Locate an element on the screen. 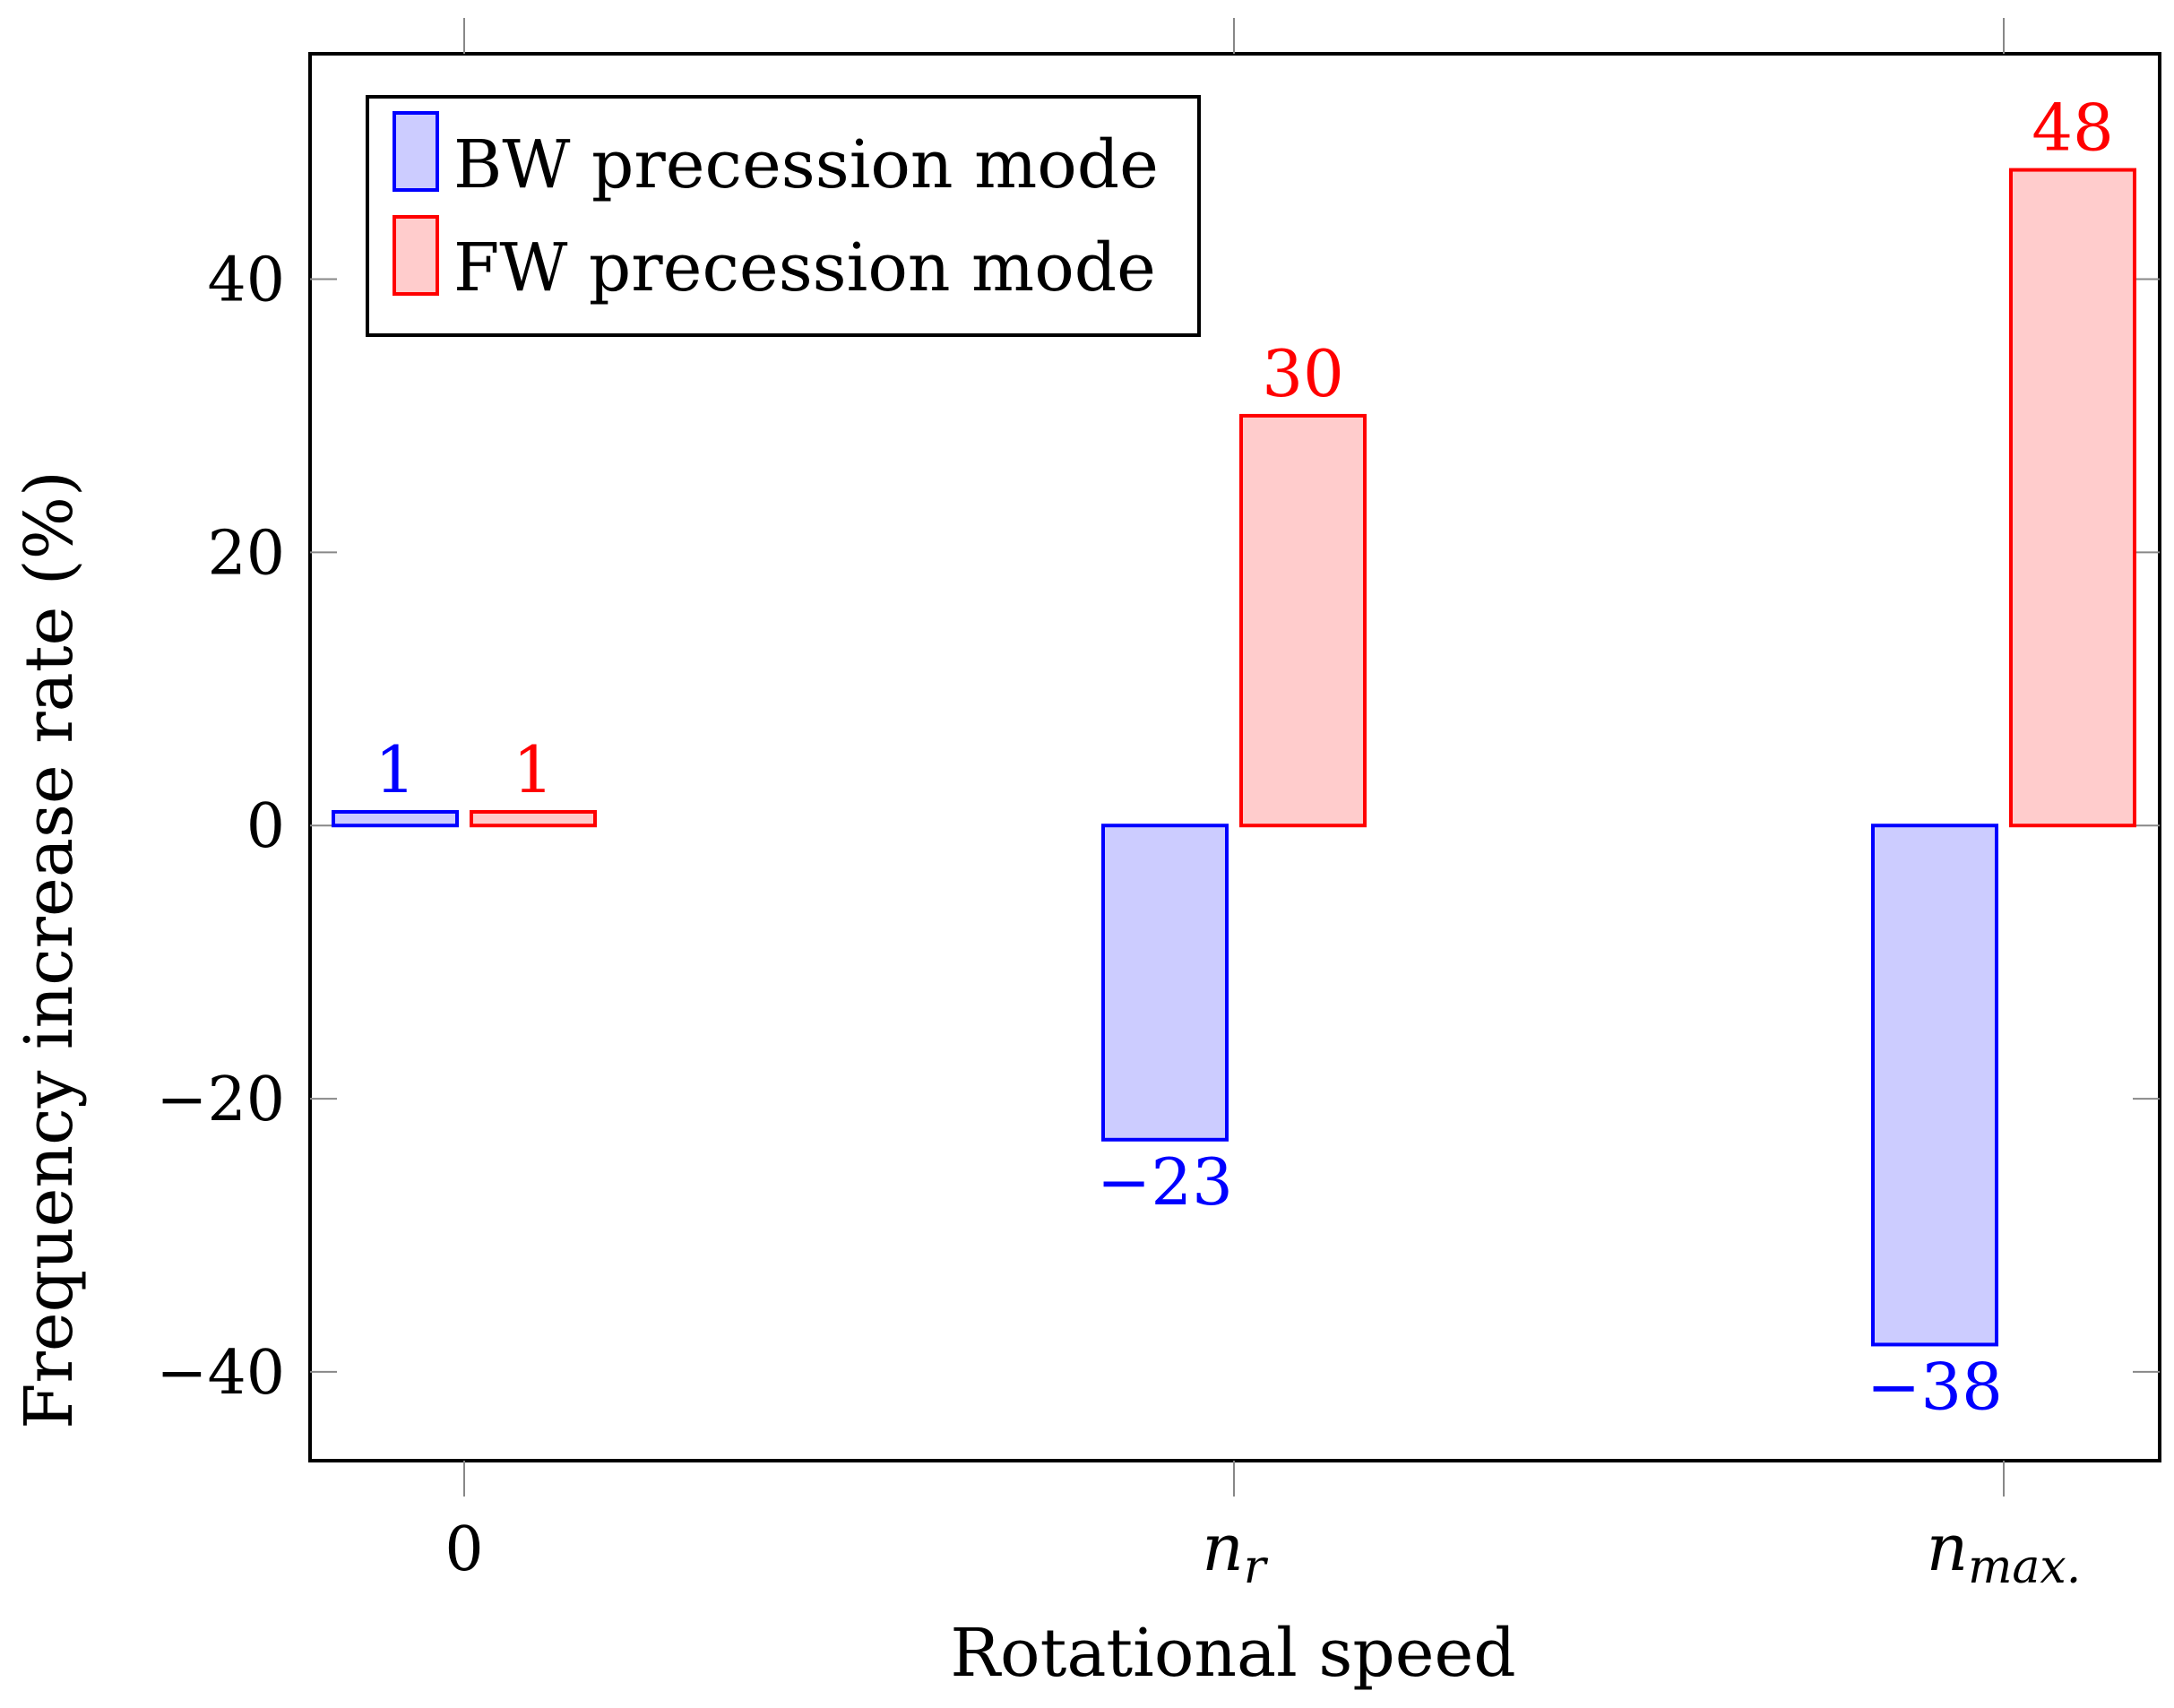 The height and width of the screenshot is (1708, 2174). x-tick-label: 0 is located at coordinates (463, 1549).